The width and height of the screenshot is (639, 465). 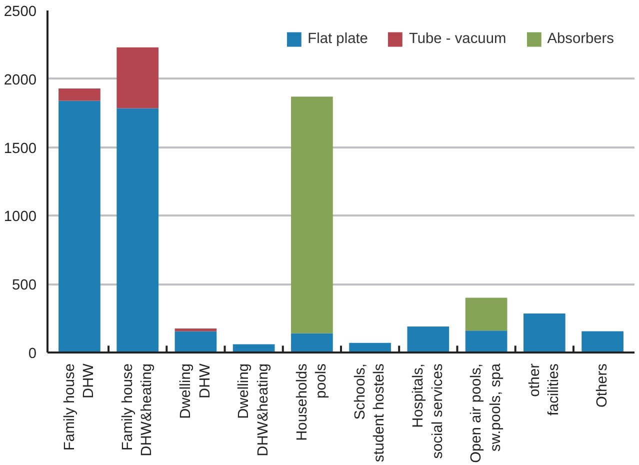 I want to click on legend-label: Tube - vacuum, so click(x=457, y=39).